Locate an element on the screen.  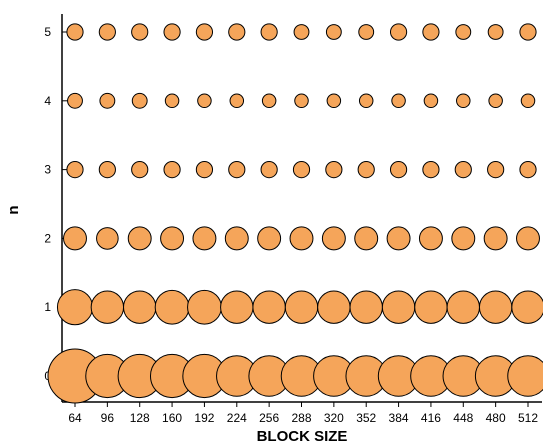
x-tick-label: 352 is located at coordinates (366, 418).